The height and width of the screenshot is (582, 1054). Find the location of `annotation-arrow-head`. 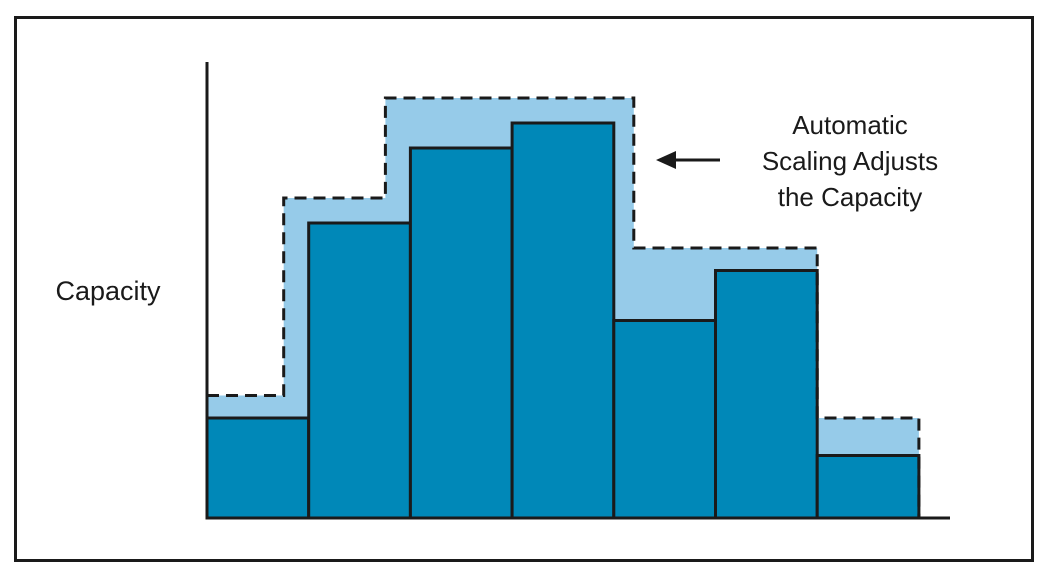

annotation-arrow-head is located at coordinates (666, 160).